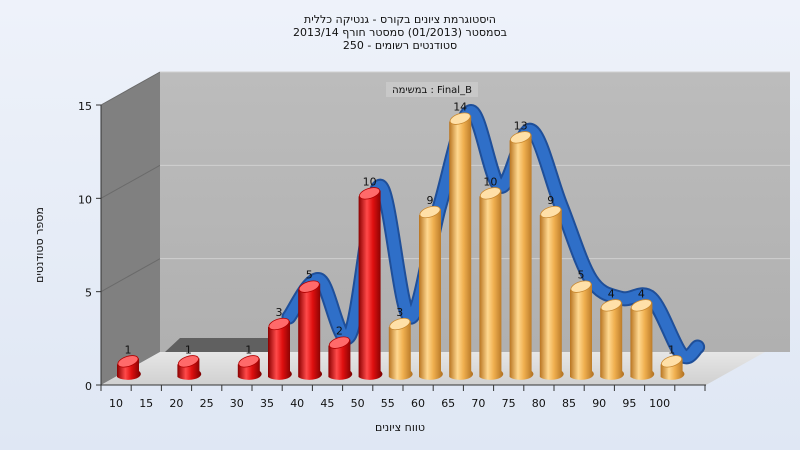  What do you see at coordinates (509, 403) in the screenshot?
I see `x-tick-label-75: 75` at bounding box center [509, 403].